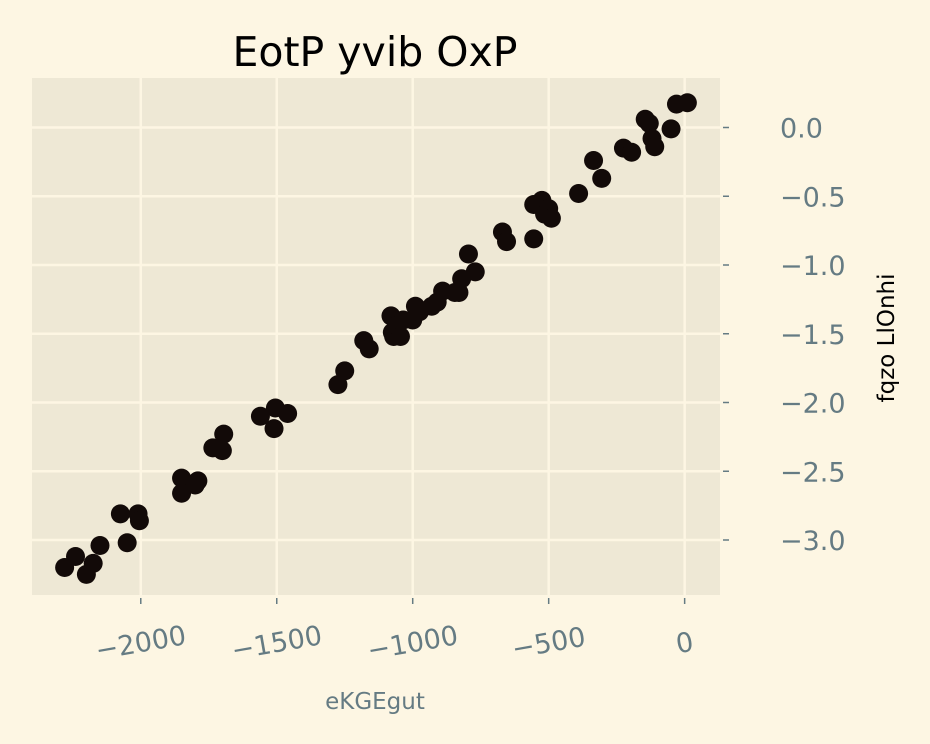  What do you see at coordinates (685, 644) in the screenshot?
I see `x-tick-label: 0` at bounding box center [685, 644].